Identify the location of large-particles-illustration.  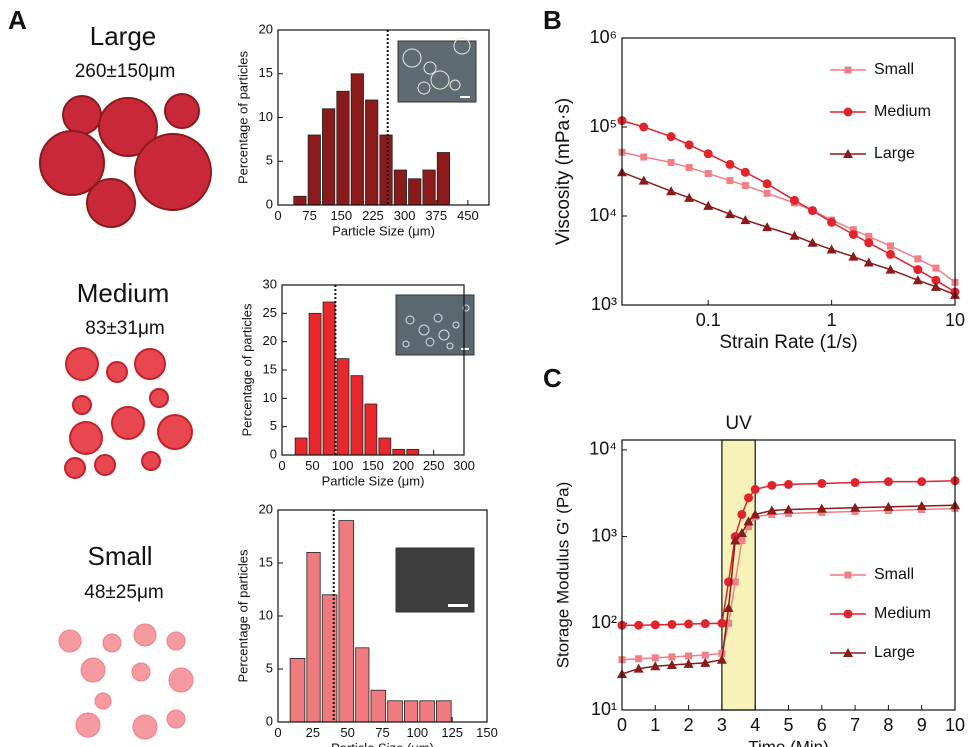
(125, 160).